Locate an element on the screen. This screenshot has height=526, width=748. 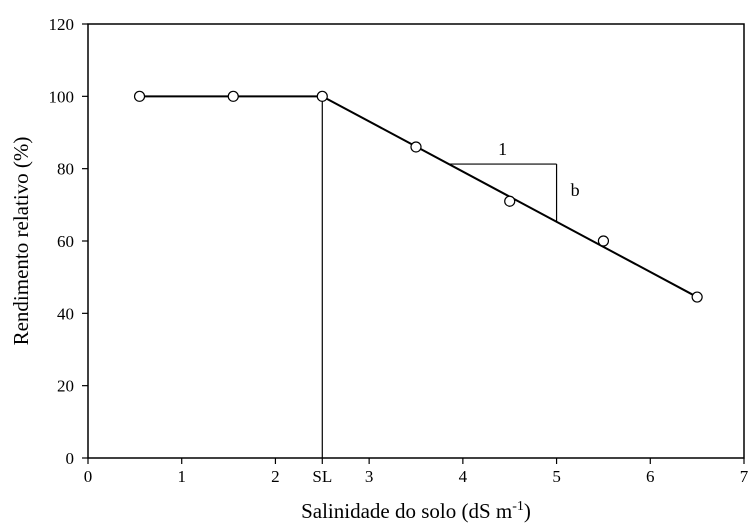
y-ticks: 0 20 40 60 80 100 120 is located at coordinates (68, 241).